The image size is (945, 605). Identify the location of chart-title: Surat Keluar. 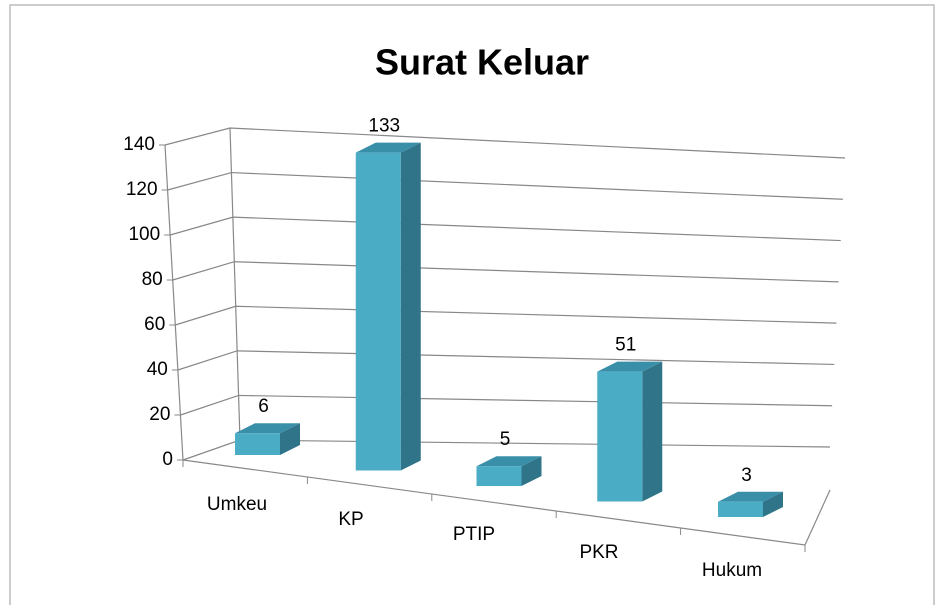
(482, 62).